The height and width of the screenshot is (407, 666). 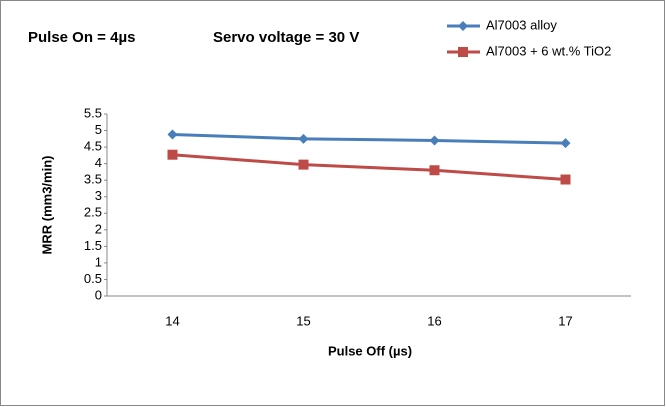 I want to click on x-axis-label: Pulse Off (µs), so click(x=370, y=350).